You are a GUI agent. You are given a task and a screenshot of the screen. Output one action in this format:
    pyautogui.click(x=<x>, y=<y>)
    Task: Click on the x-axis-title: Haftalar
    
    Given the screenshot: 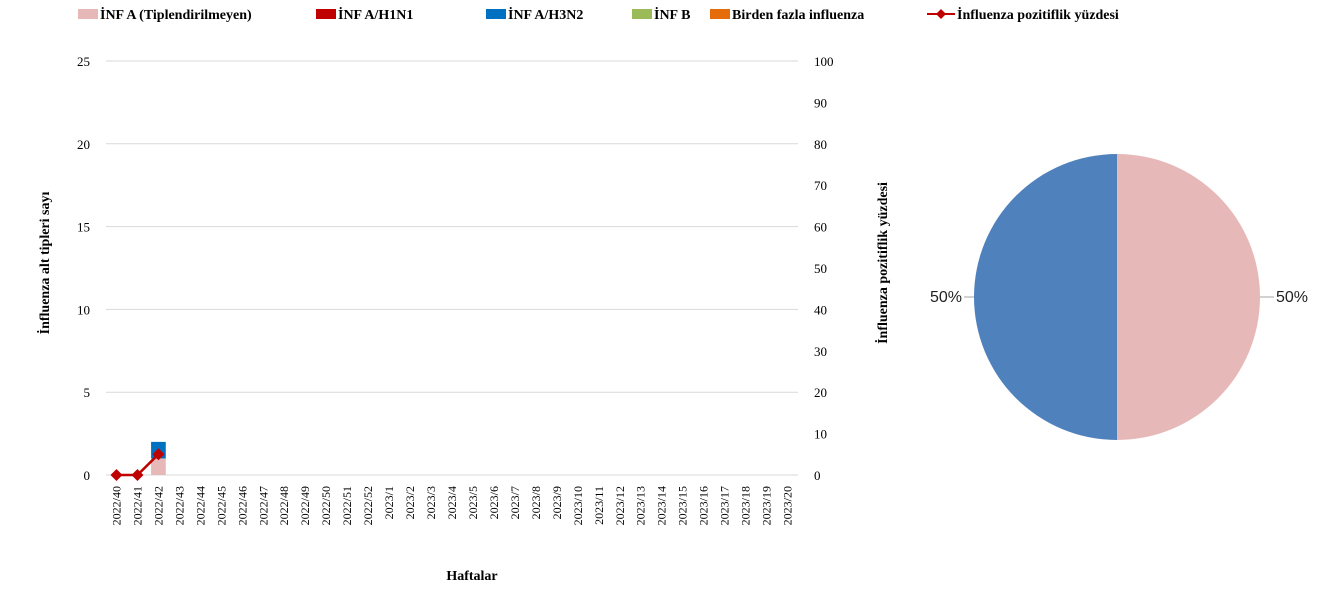 What is the action you would take?
    pyautogui.click(x=471, y=576)
    